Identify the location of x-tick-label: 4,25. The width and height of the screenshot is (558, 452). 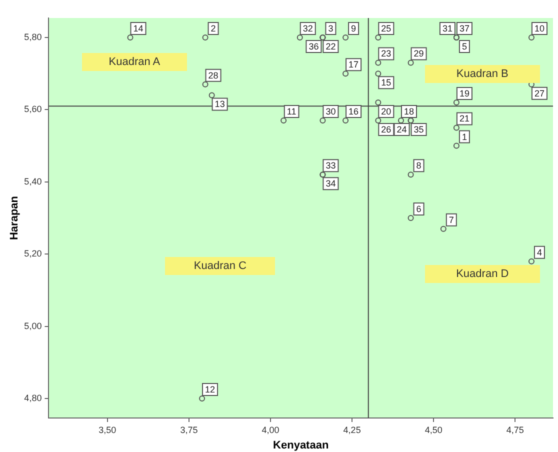
(352, 429).